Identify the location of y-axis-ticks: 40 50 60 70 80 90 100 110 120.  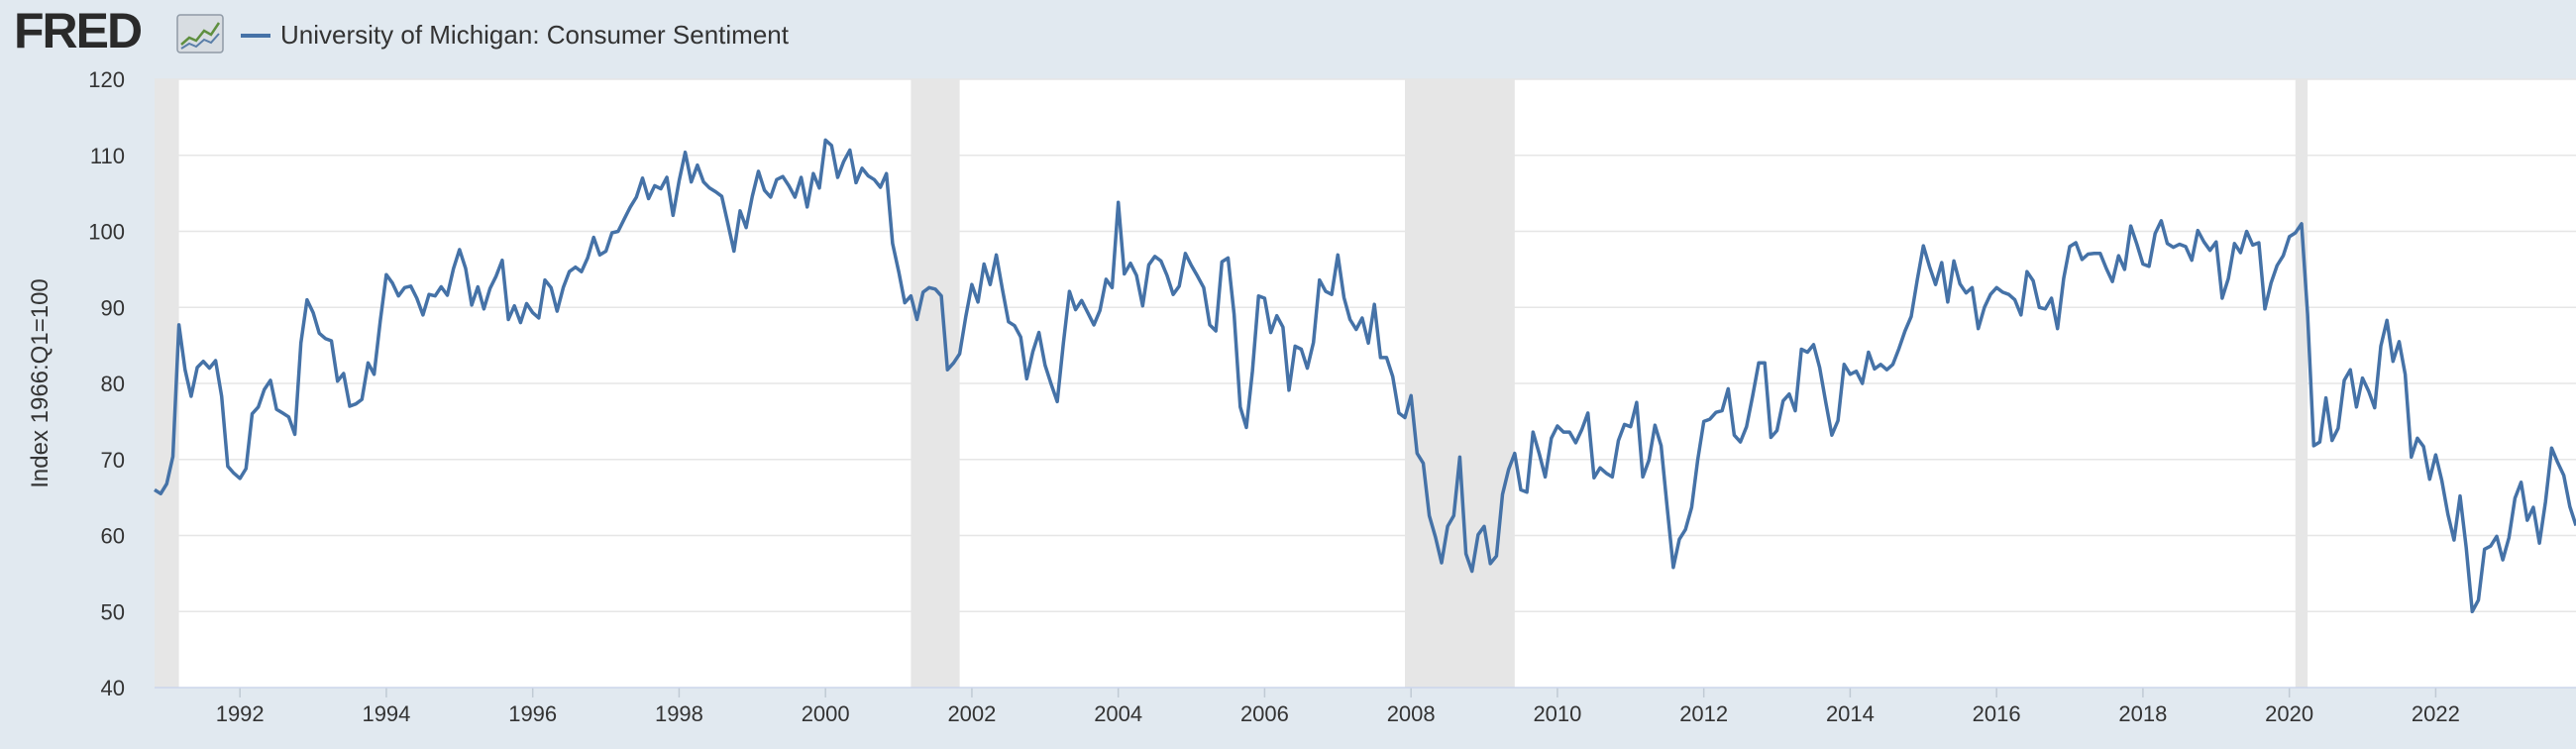
(106, 383).